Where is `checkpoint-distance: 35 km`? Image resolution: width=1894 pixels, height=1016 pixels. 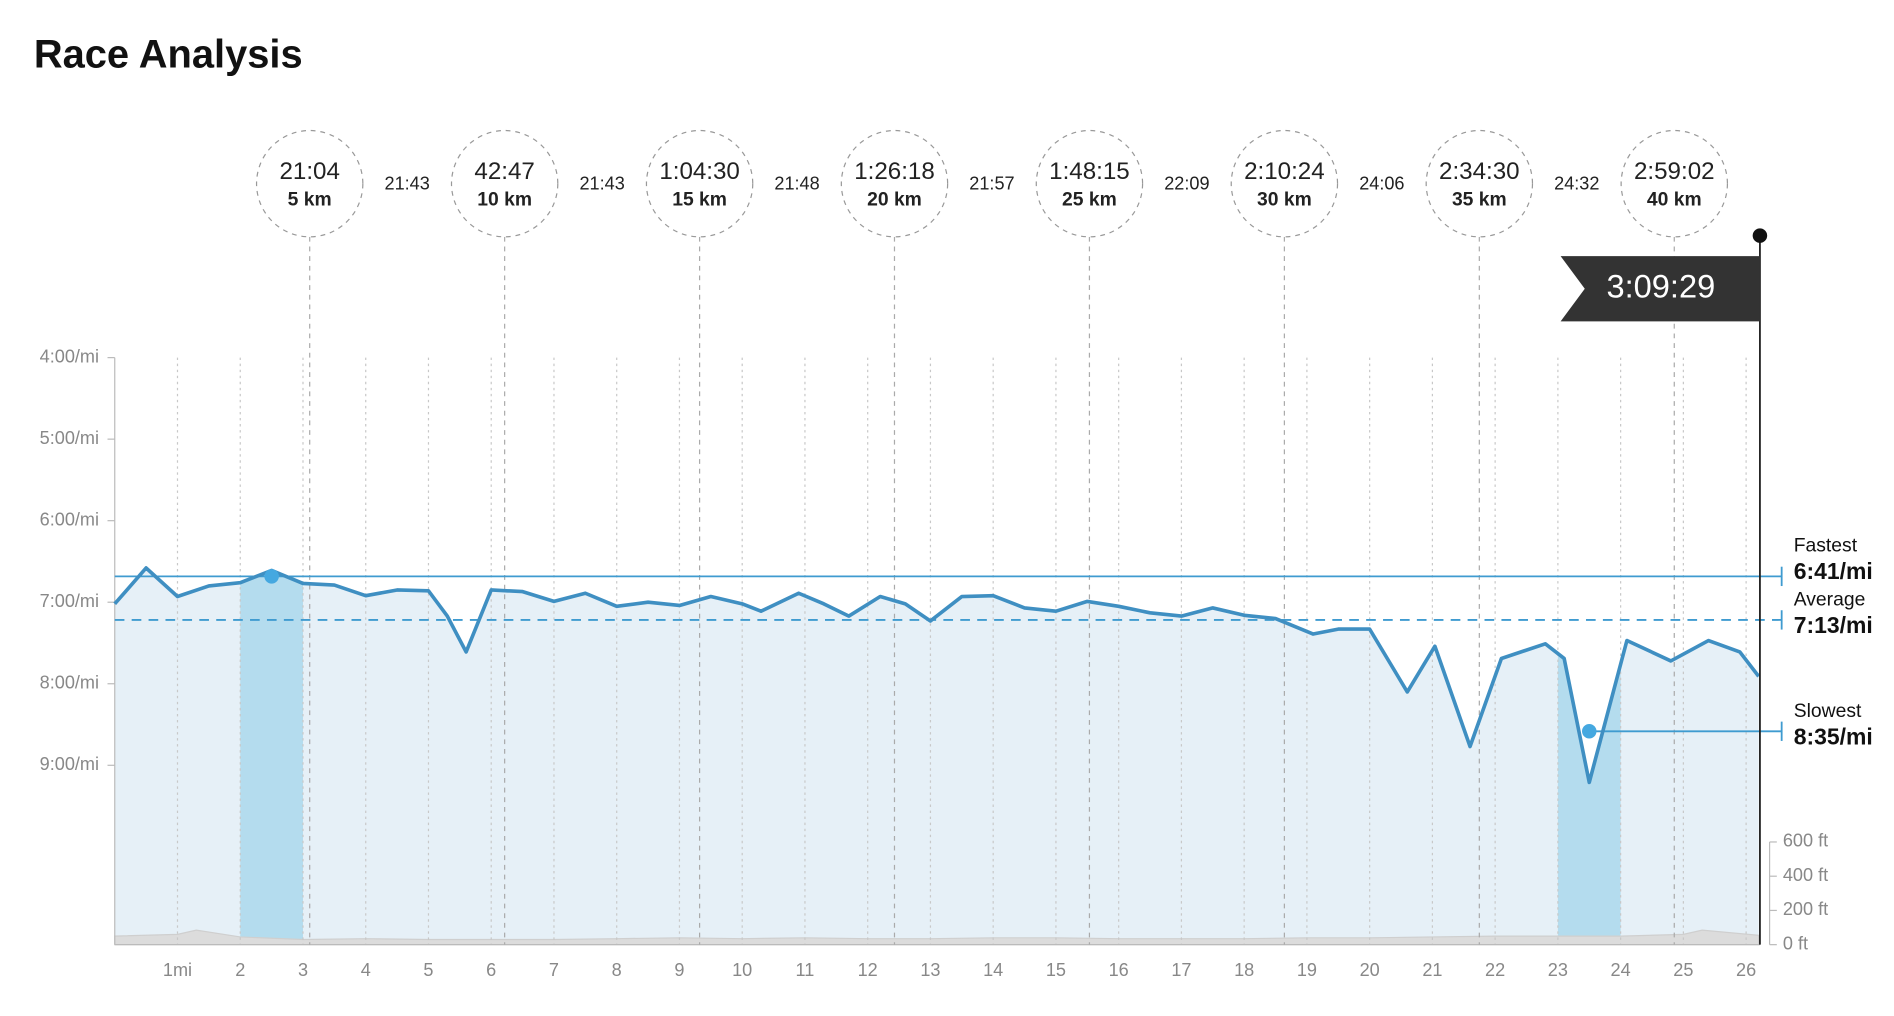 checkpoint-distance: 35 km is located at coordinates (1479, 200).